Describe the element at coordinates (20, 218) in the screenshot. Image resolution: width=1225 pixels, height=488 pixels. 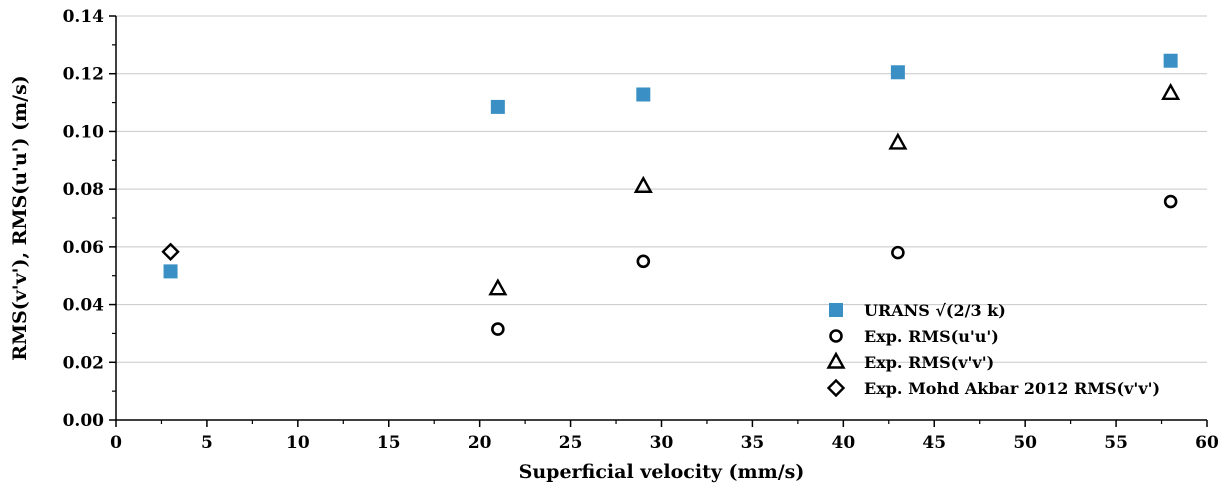
I see `y-axis-title: RMS(v'v'), RMS(u'u') (m/s)` at that location.